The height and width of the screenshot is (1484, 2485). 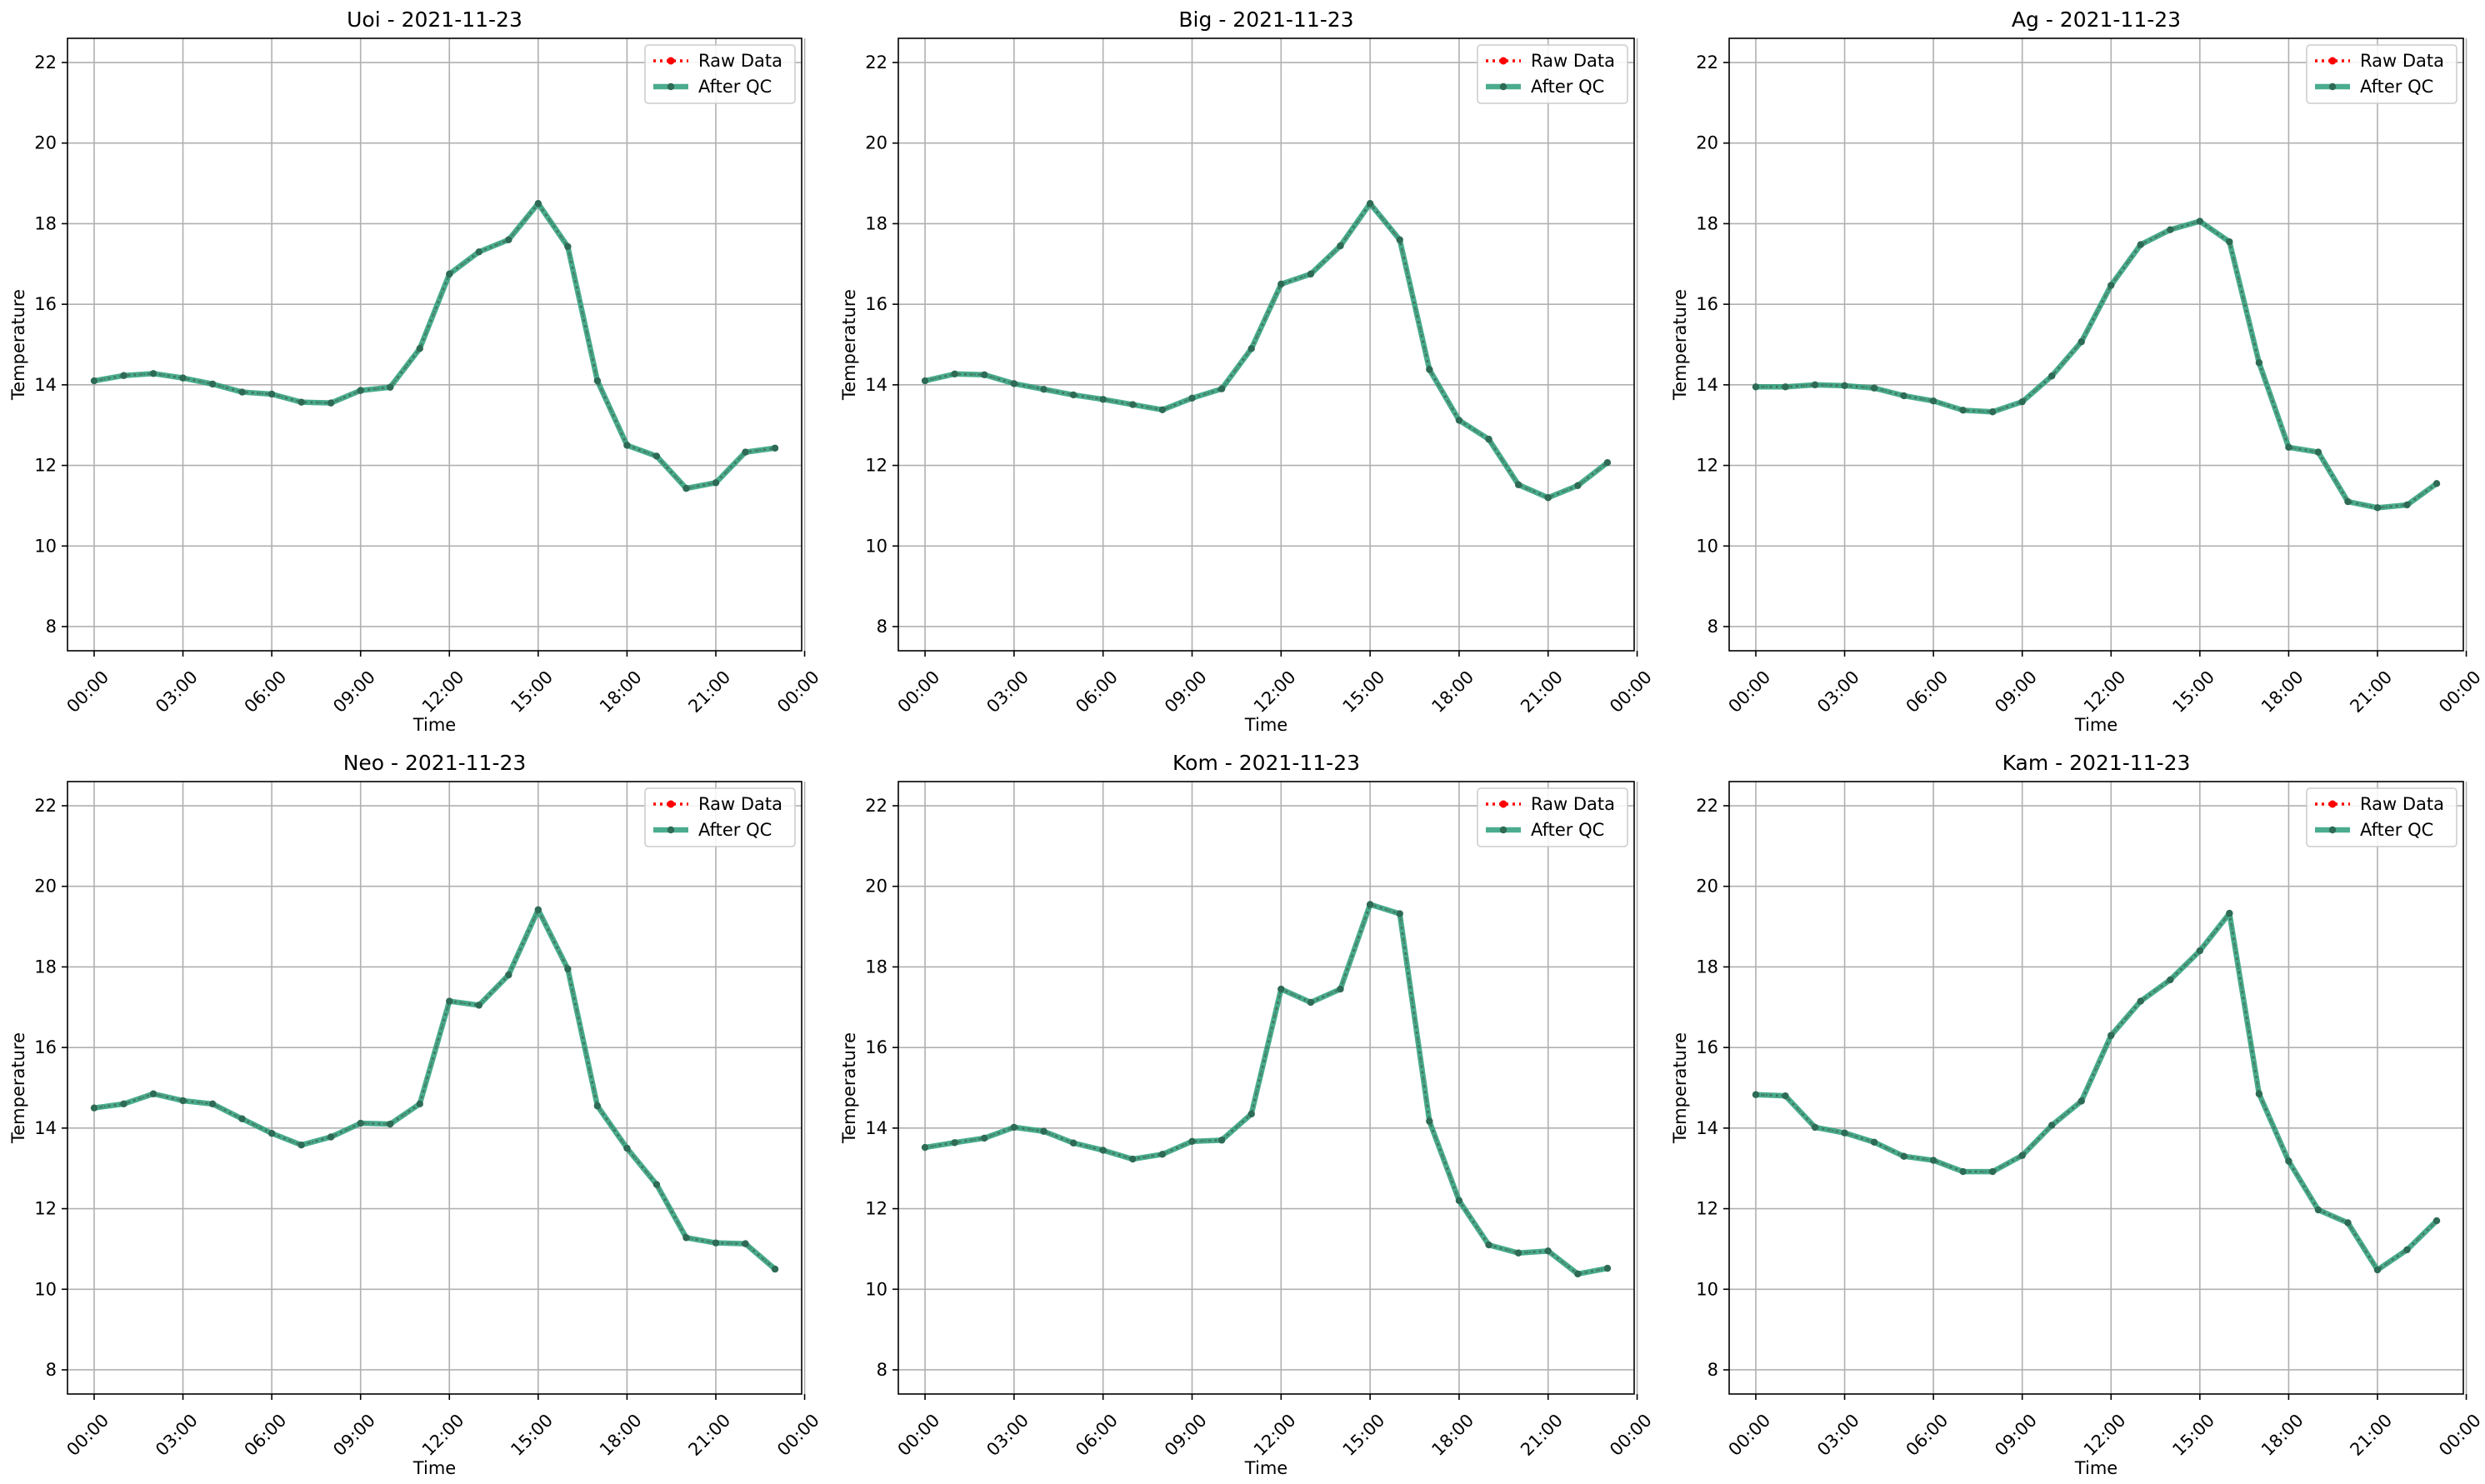 I want to click on subplot-title: Uoi - 2021-11-23, so click(x=434, y=19).